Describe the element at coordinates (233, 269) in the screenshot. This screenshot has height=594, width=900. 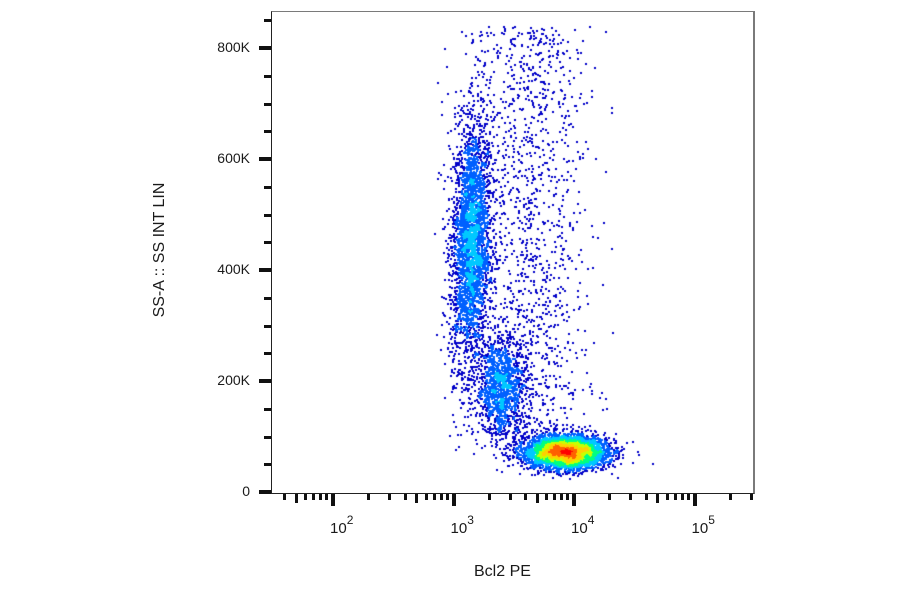
I see `y-tick-label: 400K` at that location.